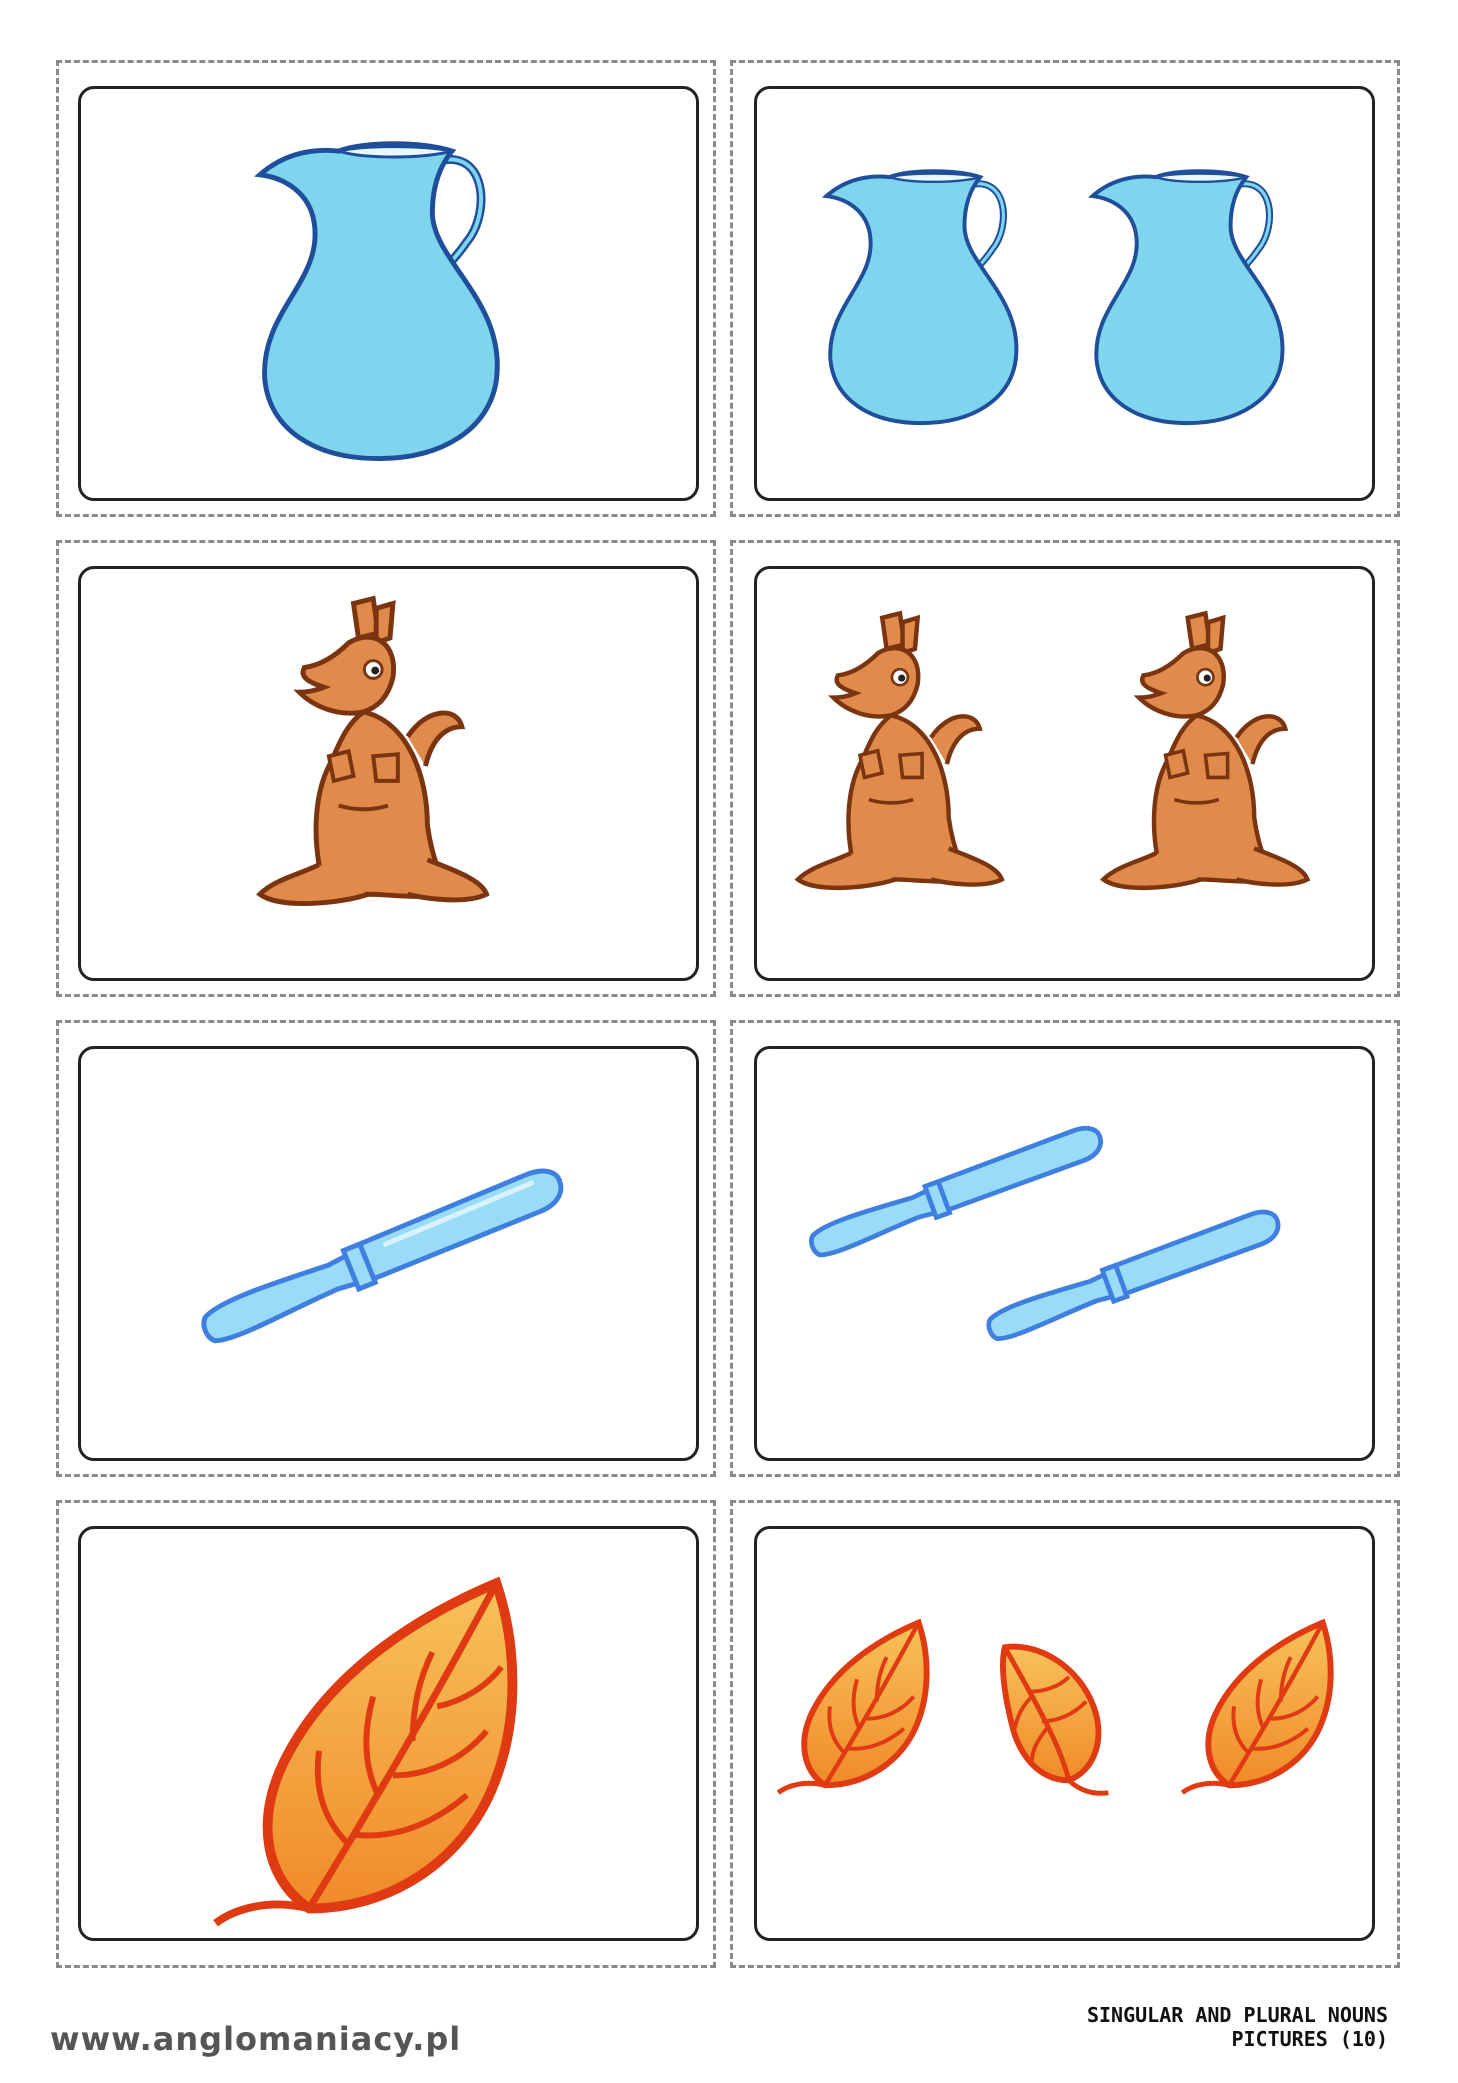  I want to click on worksheet-title: SINGULAR AND PLURAL NOUNS PICTURES (10), so click(1237, 2027).